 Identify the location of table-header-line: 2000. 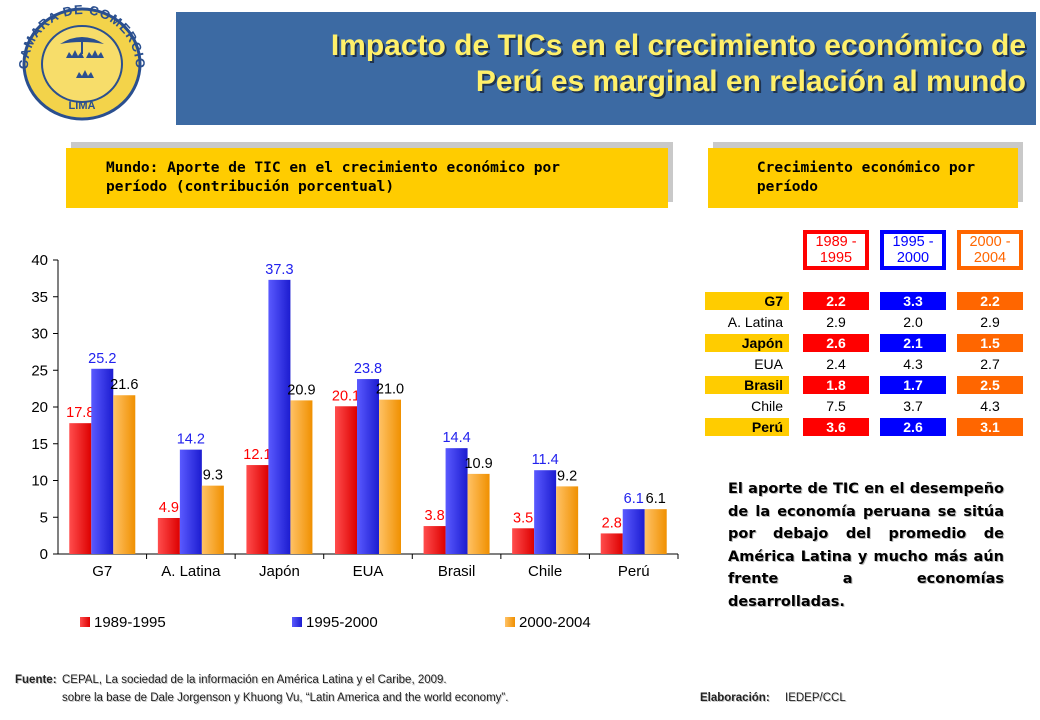
(913, 258).